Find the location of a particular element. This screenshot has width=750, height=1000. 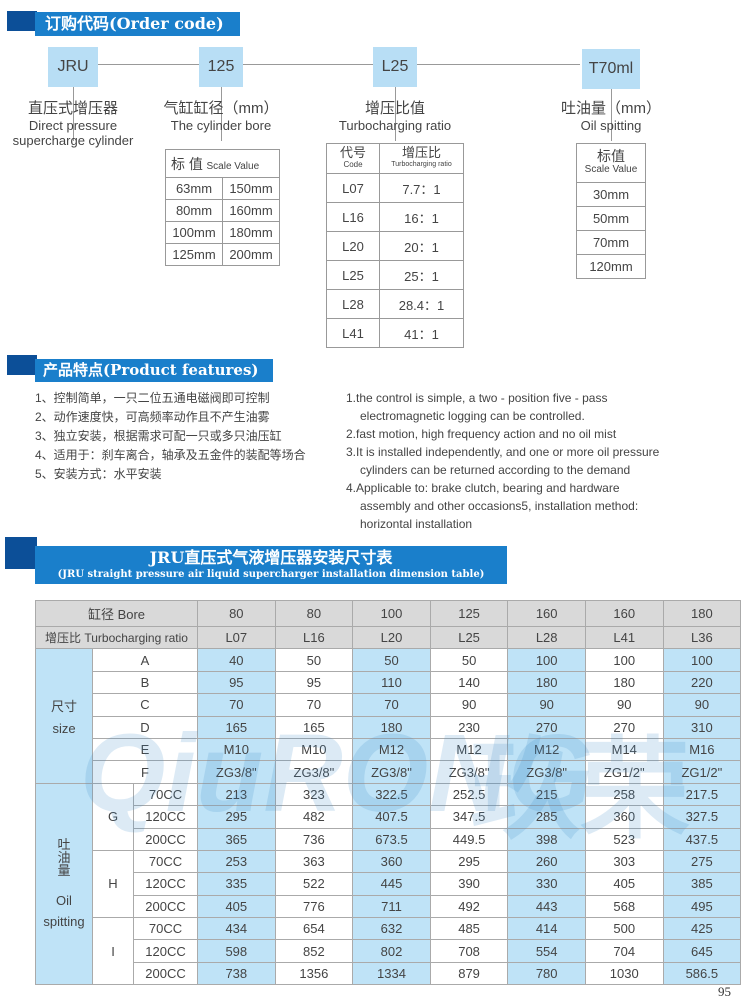

table-cell: 414 is located at coordinates (546, 929).